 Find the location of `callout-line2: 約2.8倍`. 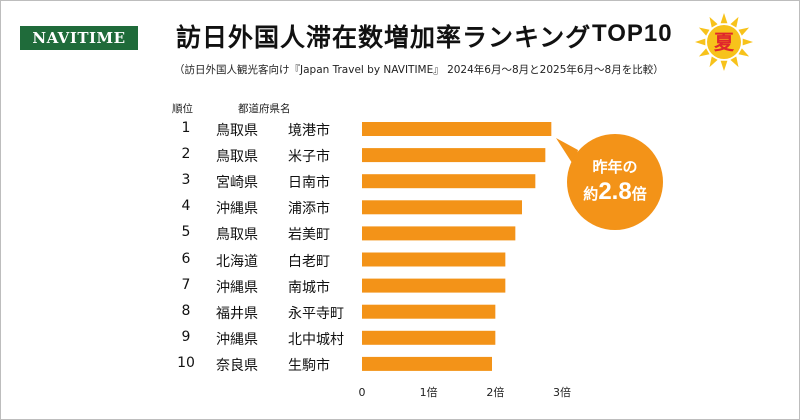

callout-line2: 約2.8倍 is located at coordinates (615, 192).